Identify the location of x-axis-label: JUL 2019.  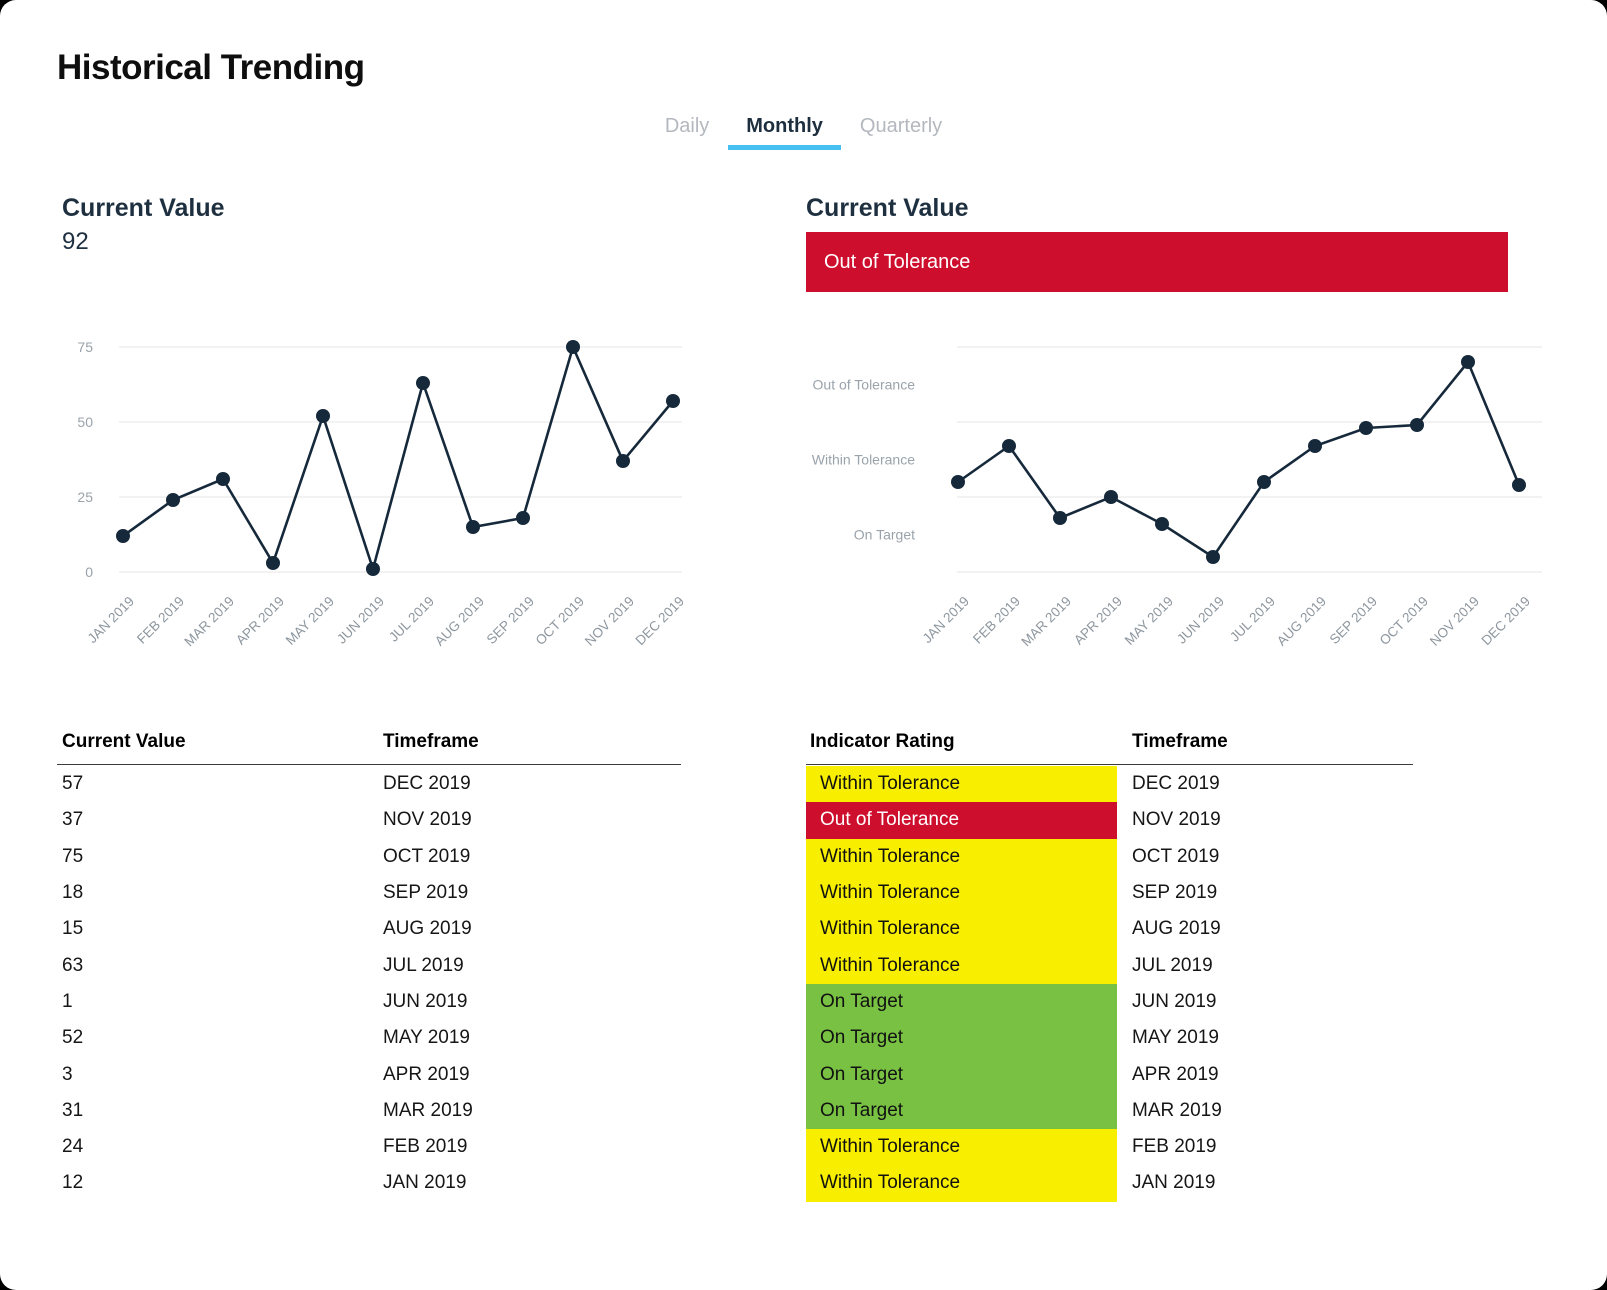
(411, 619).